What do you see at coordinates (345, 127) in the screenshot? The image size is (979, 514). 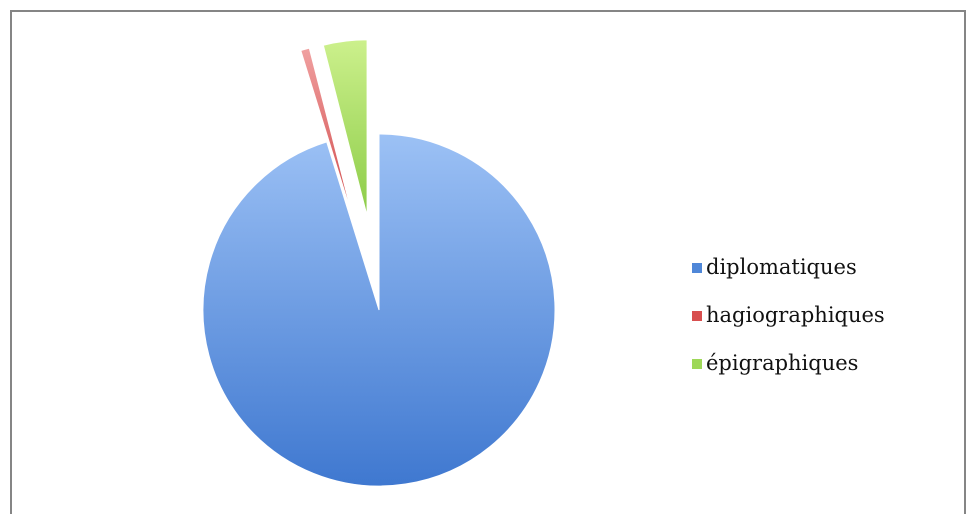 I see `pie-slice-epigraphiques` at bounding box center [345, 127].